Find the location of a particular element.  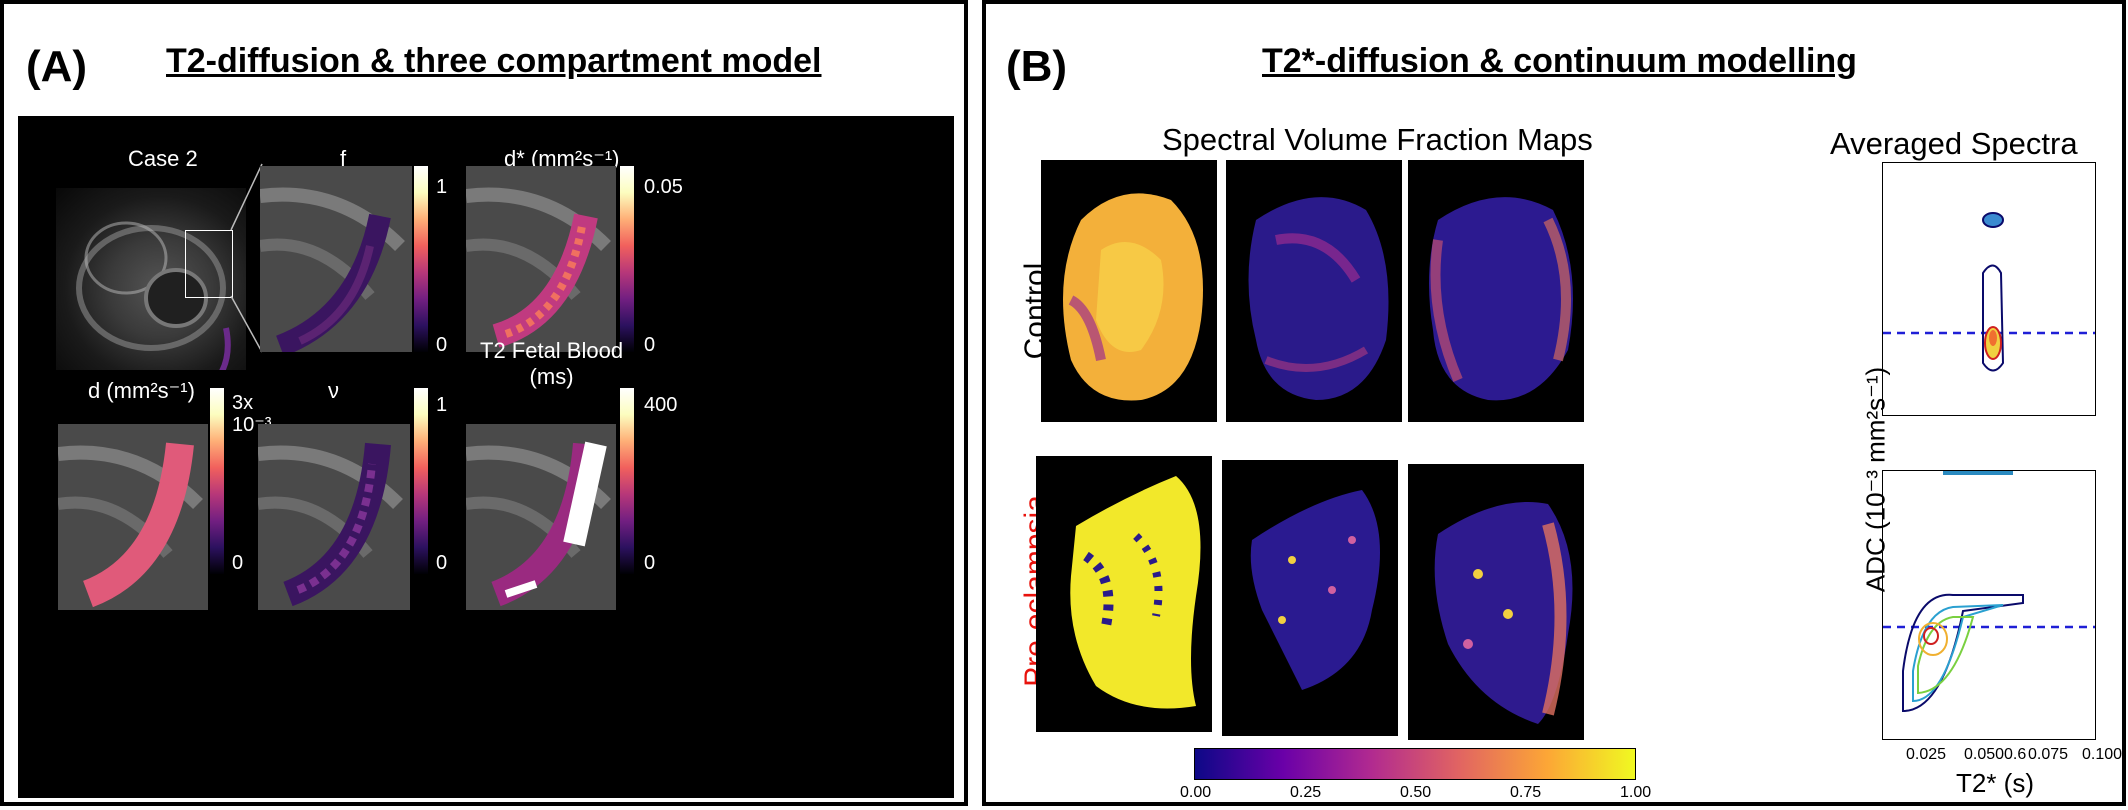

map-t2-image is located at coordinates (541, 517).